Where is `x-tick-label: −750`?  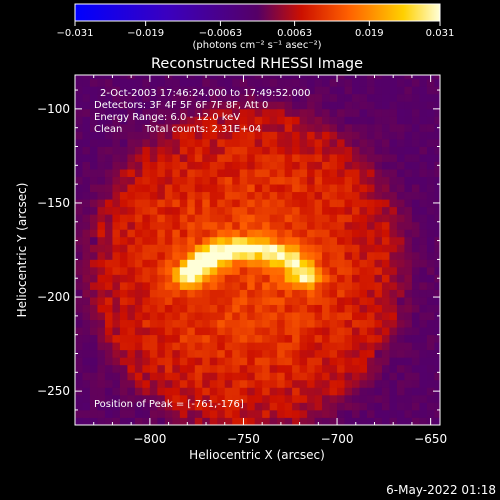
x-tick-label: −750 is located at coordinates (243, 439).